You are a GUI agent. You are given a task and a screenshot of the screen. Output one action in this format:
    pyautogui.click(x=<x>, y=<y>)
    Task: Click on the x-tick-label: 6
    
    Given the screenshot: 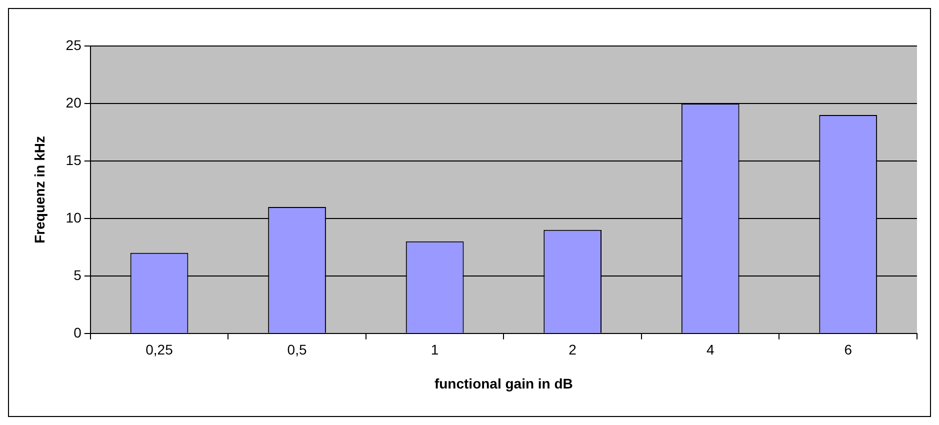 What is the action you would take?
    pyautogui.click(x=848, y=350)
    